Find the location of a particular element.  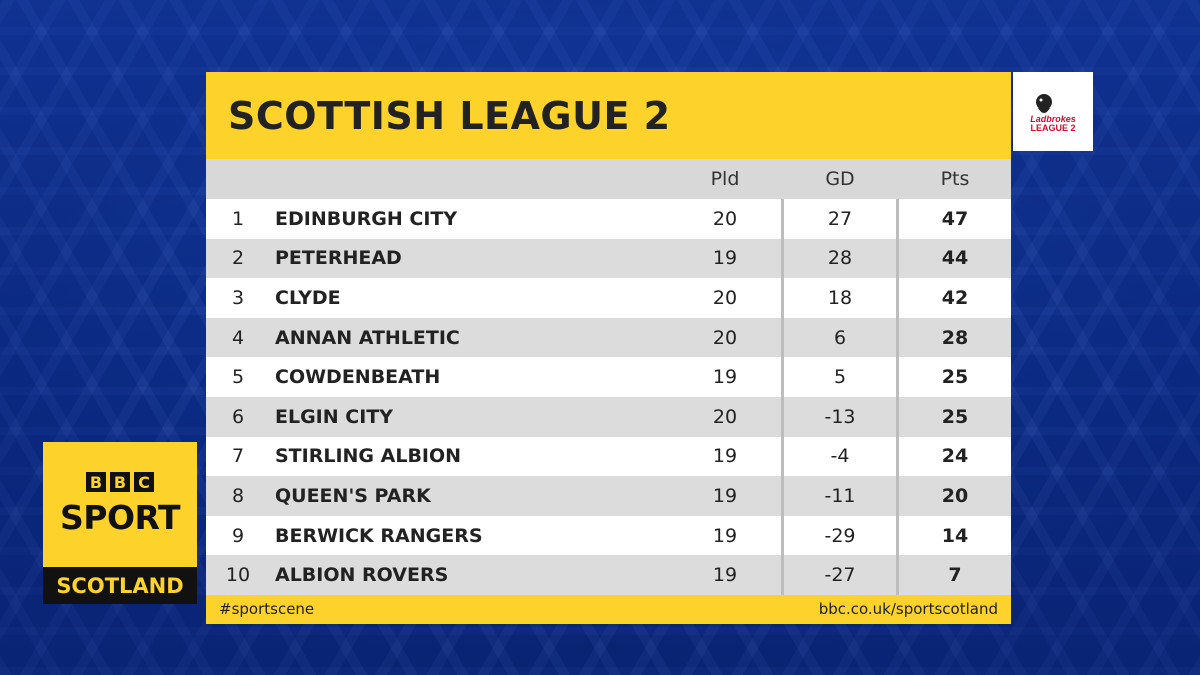

team-name-cell: BERWICK RANGERS is located at coordinates (467, 535).